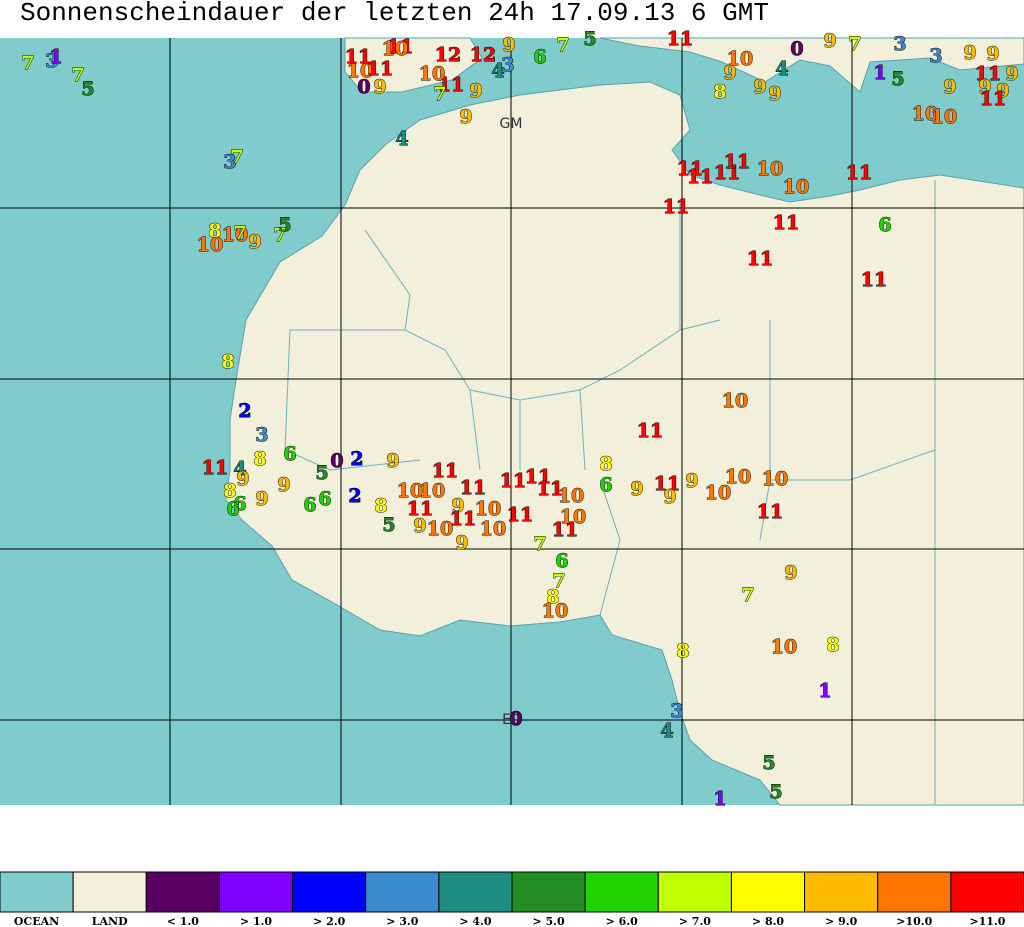 This screenshot has width=1024, height=927. What do you see at coordinates (622, 921) in the screenshot?
I see `legend-label: > 6.0` at bounding box center [622, 921].